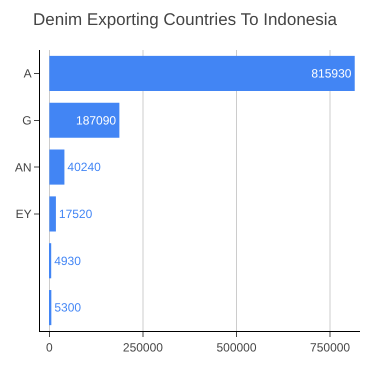 The width and height of the screenshot is (370, 371). I want to click on y-tick-label: G, so click(27, 120).